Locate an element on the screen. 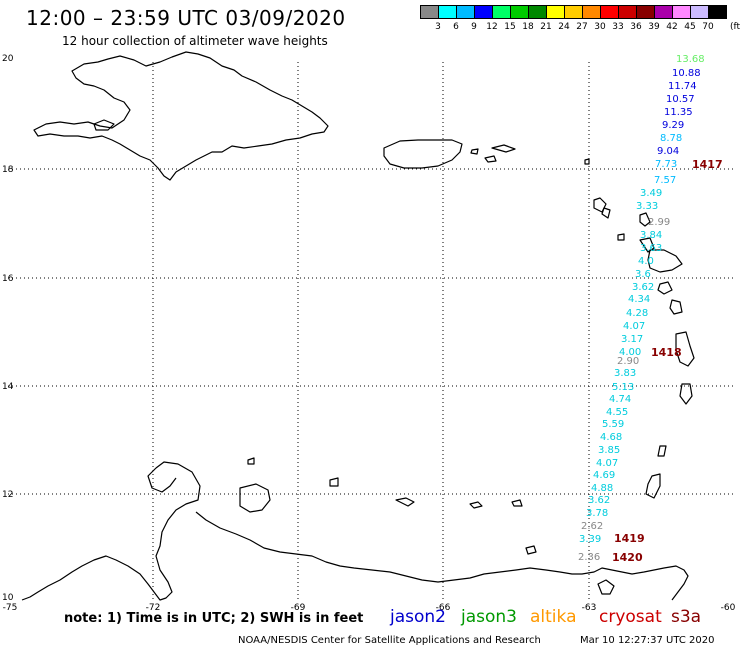  wave-height-value: 3.84 is located at coordinates (651, 235).